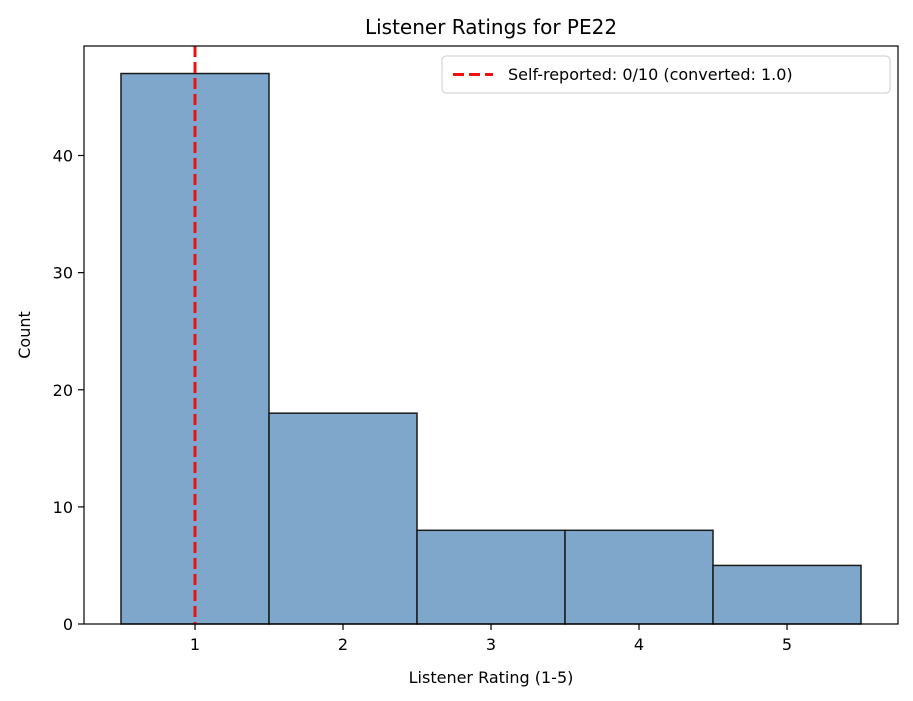 This screenshot has height=701, width=913. What do you see at coordinates (650, 74) in the screenshot?
I see `legend-label: Self-reported: 0/10 (converted: 1.0)` at bounding box center [650, 74].